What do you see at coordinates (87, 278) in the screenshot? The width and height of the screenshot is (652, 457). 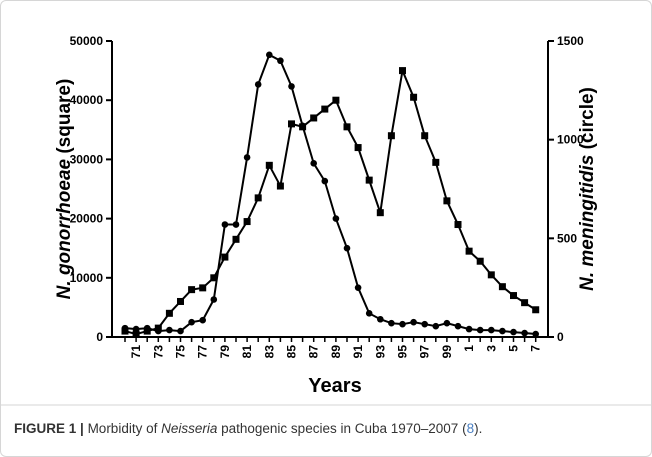 I see `y-tick-label: 10000` at bounding box center [87, 278].